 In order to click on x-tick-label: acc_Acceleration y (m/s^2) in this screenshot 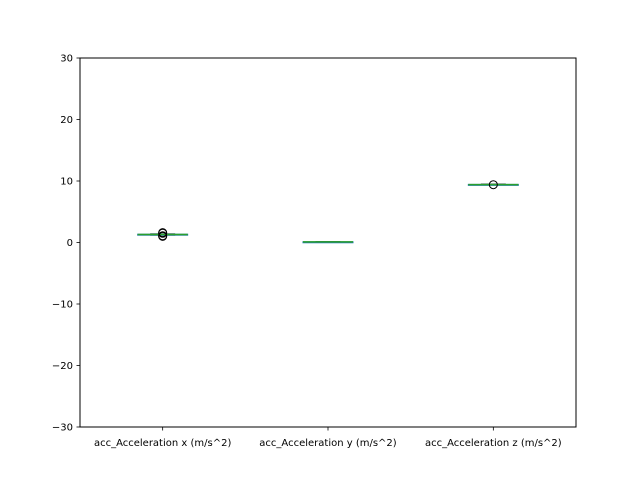, I will do `click(328, 443)`.